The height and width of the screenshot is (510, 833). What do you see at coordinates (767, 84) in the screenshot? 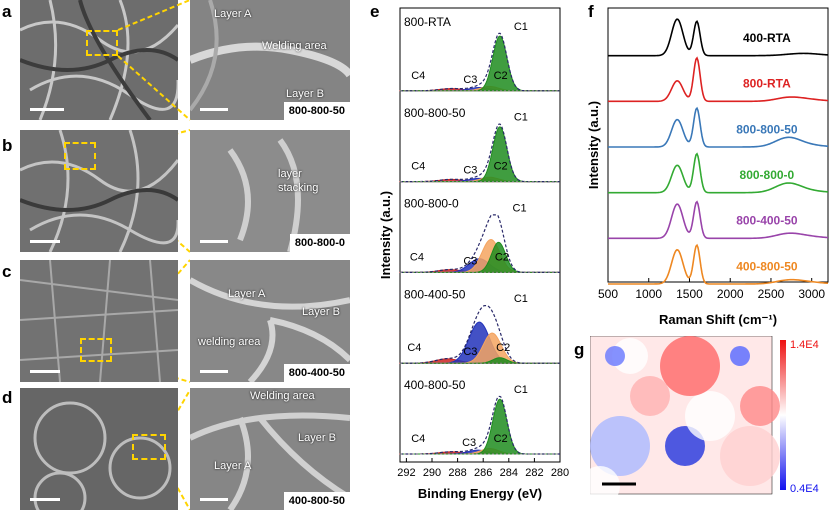
I see `raman-series-label: 800-RTA` at bounding box center [767, 84].